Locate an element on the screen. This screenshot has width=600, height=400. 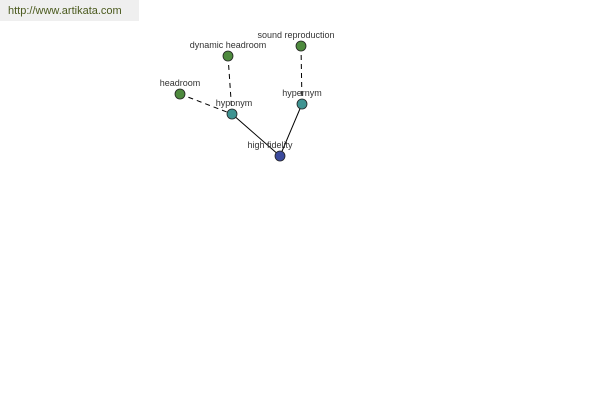
edge-hyponym-center is located at coordinates (256, 135).